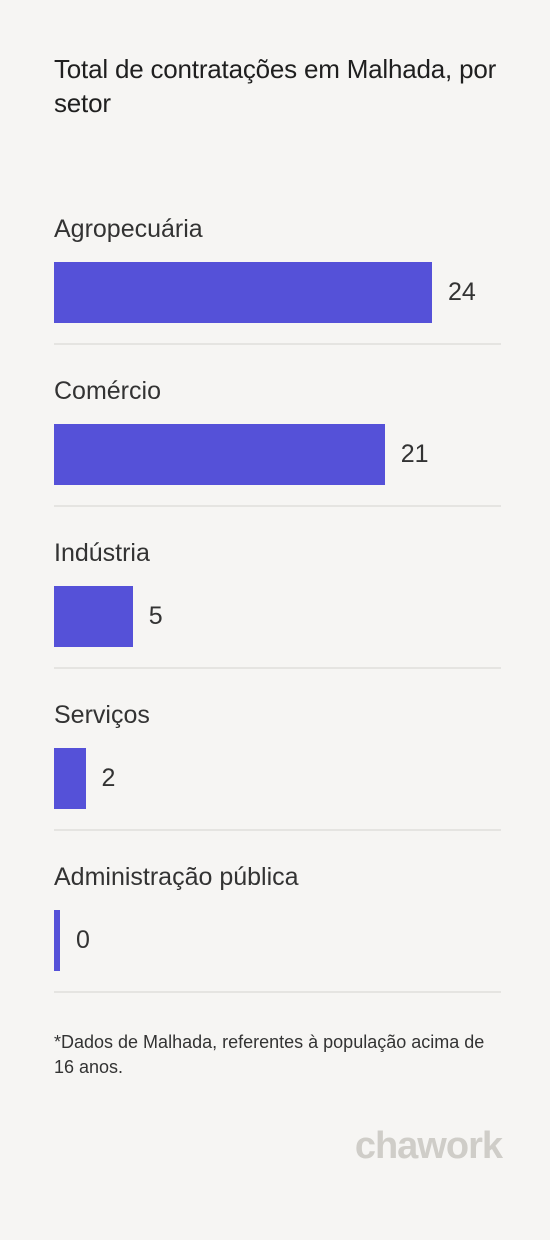  What do you see at coordinates (414, 454) in the screenshot?
I see `value-label: 21` at bounding box center [414, 454].